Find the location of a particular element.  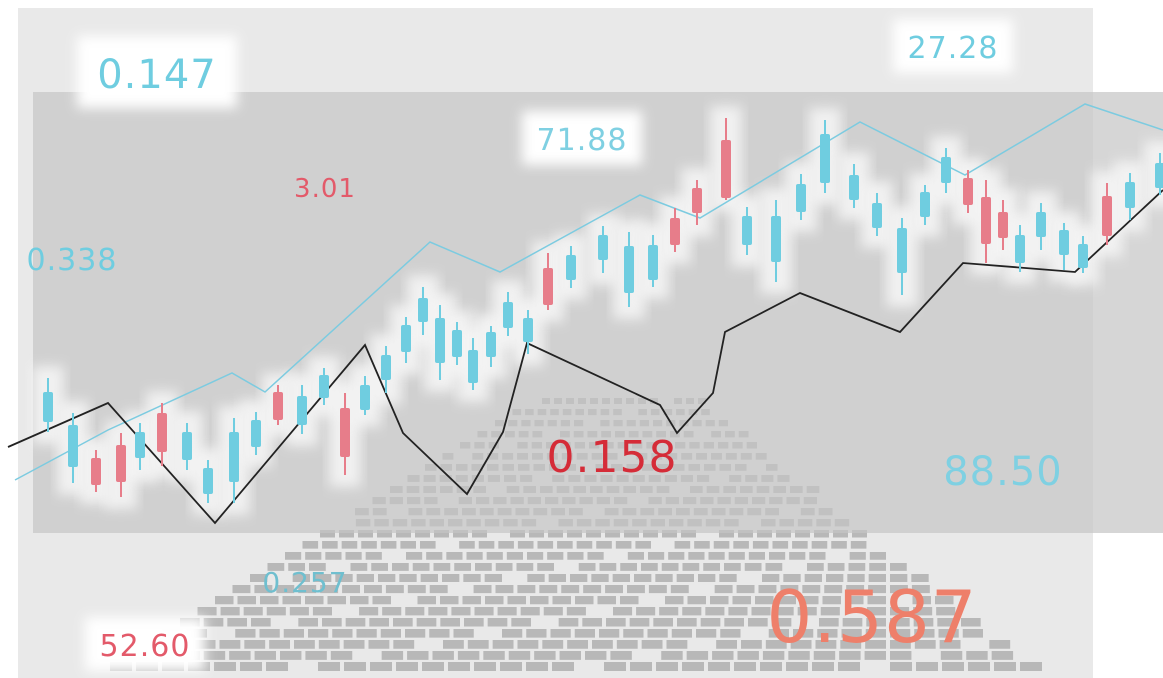

value-label: 0.147 is located at coordinates (157, 75).